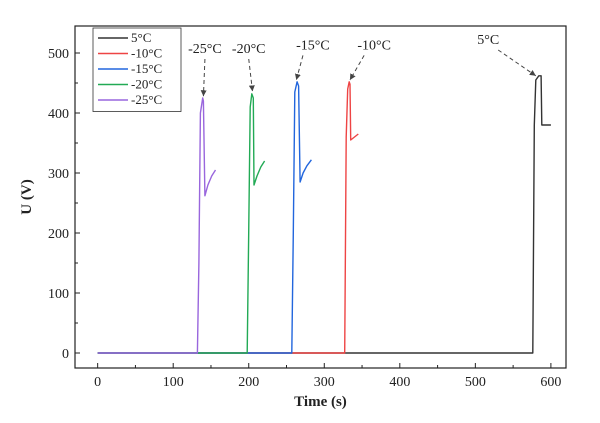 Image resolution: width=600 pixels, height=423 pixels. Describe the element at coordinates (488, 40) in the screenshot. I see `annotation-label: 5°C` at that location.